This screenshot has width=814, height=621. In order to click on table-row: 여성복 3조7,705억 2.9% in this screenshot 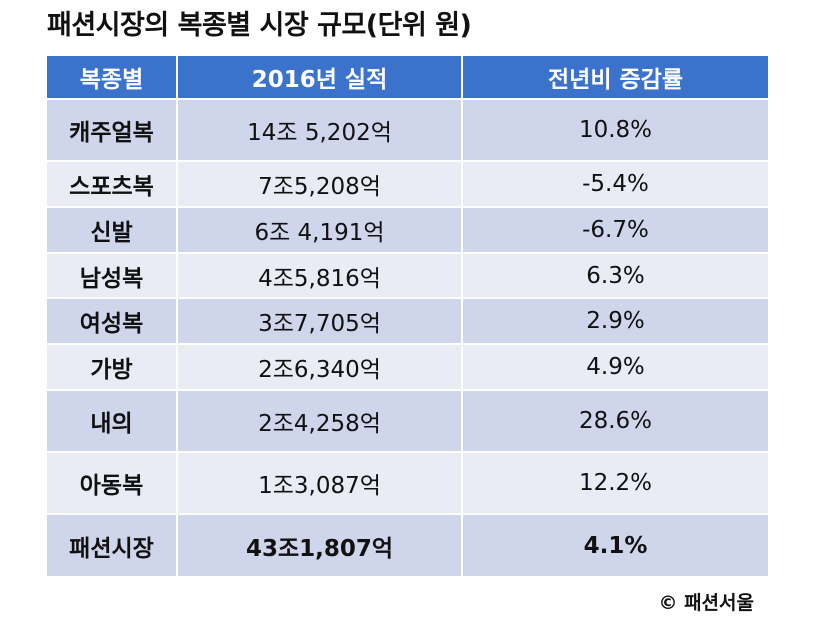, I will do `click(407, 320)`.